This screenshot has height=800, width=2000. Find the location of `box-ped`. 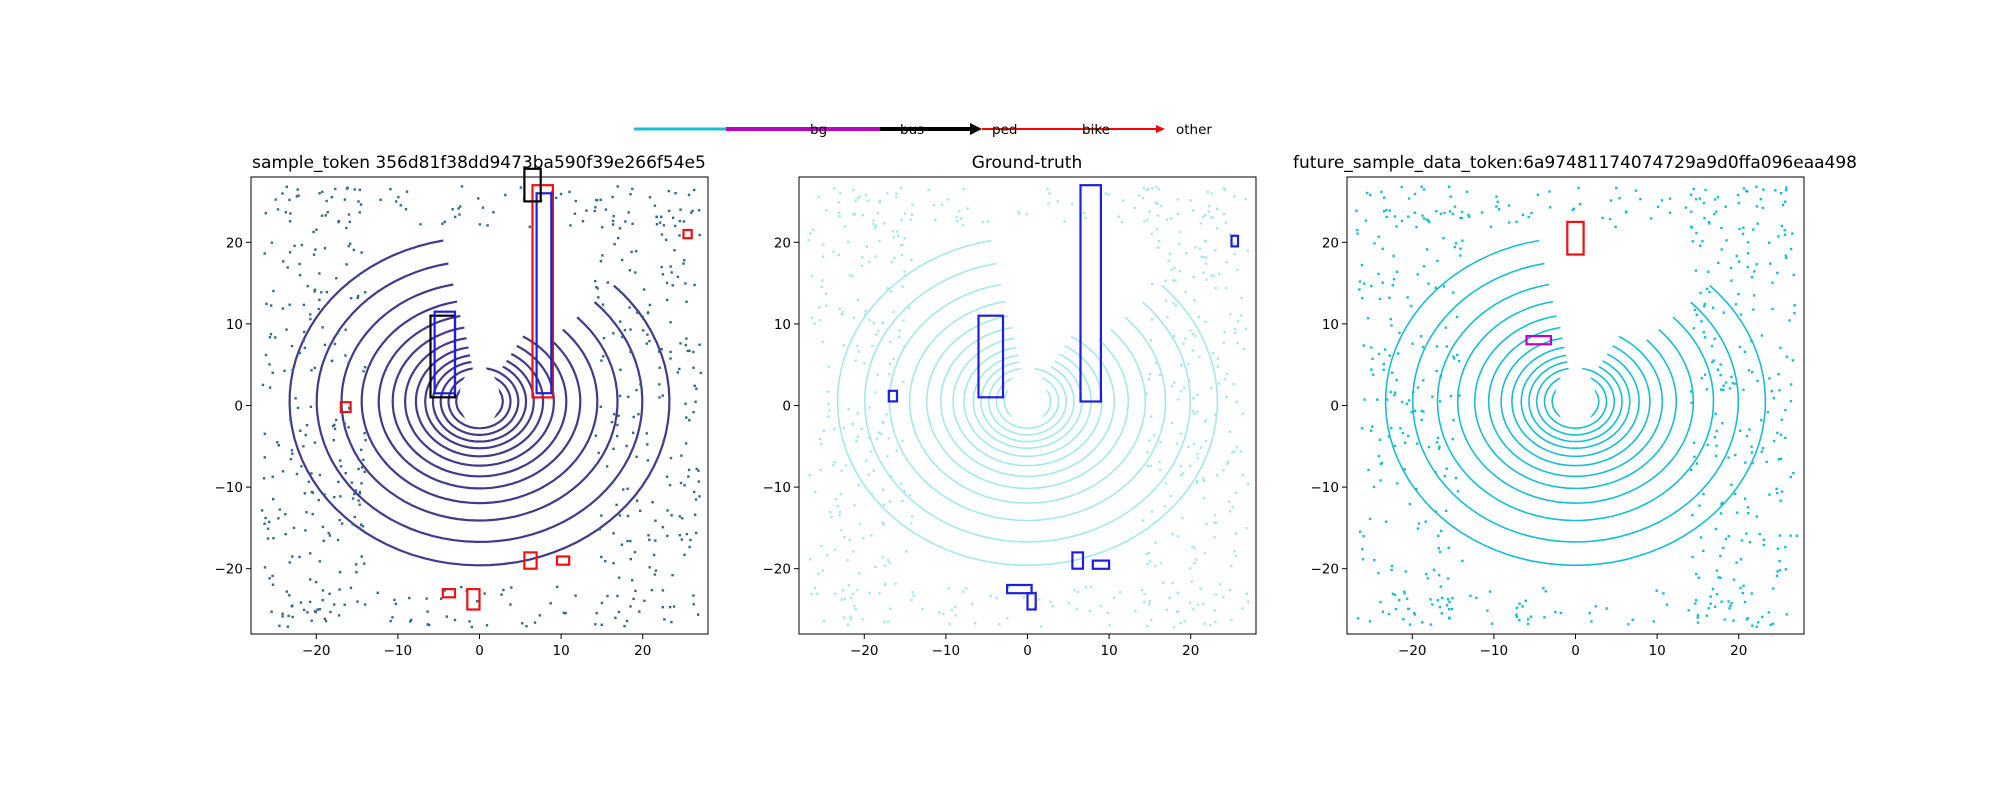

box-ped is located at coordinates (1019, 589).